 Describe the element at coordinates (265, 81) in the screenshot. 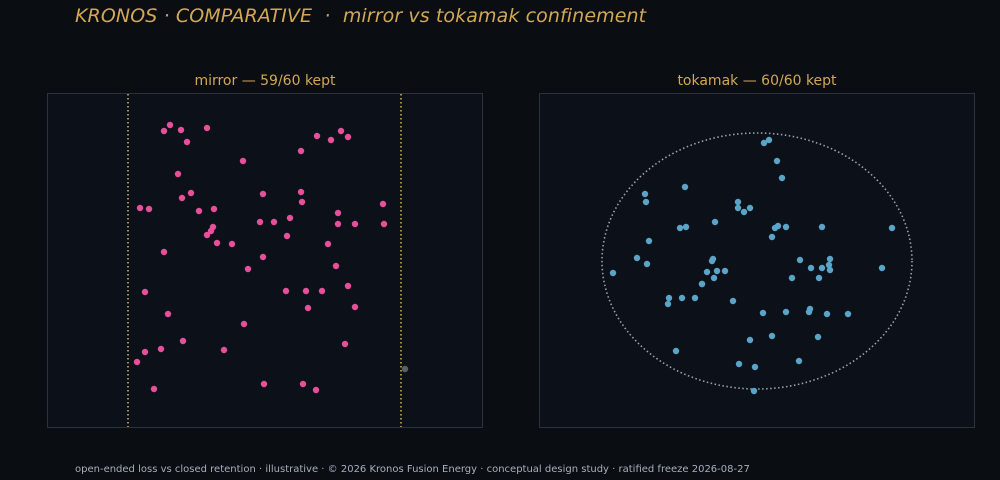

I see `mirror-panel-title: mirror — 59/60 kept` at that location.